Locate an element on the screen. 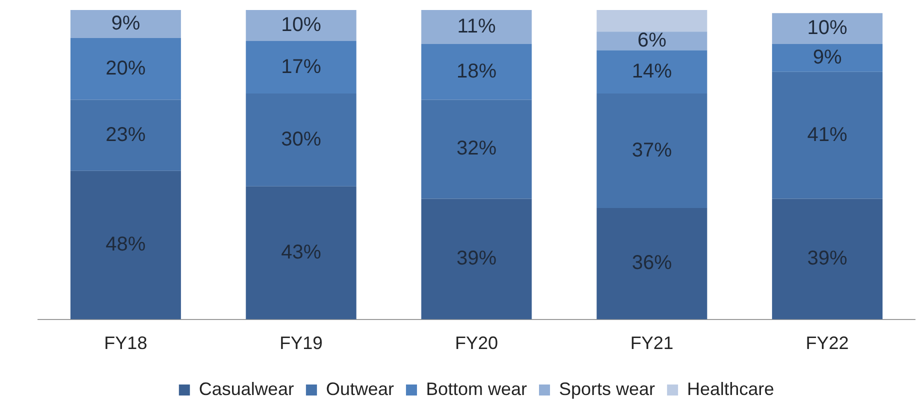 This screenshot has height=409, width=917. data-label: 11% is located at coordinates (476, 27).